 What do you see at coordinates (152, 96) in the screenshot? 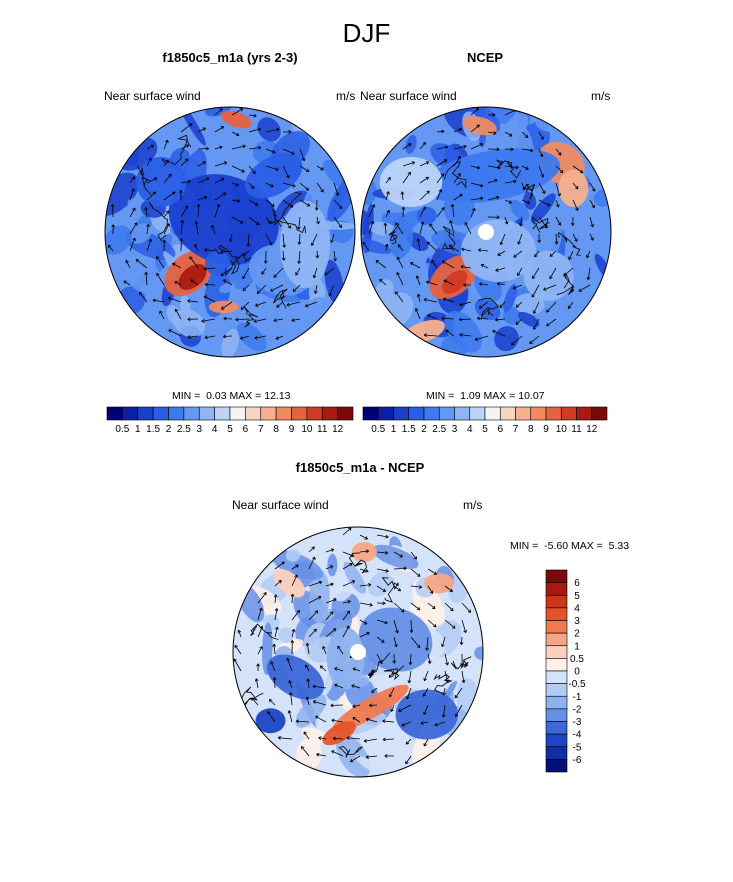
I see `panel1-variable-label: Near surface wind` at bounding box center [152, 96].